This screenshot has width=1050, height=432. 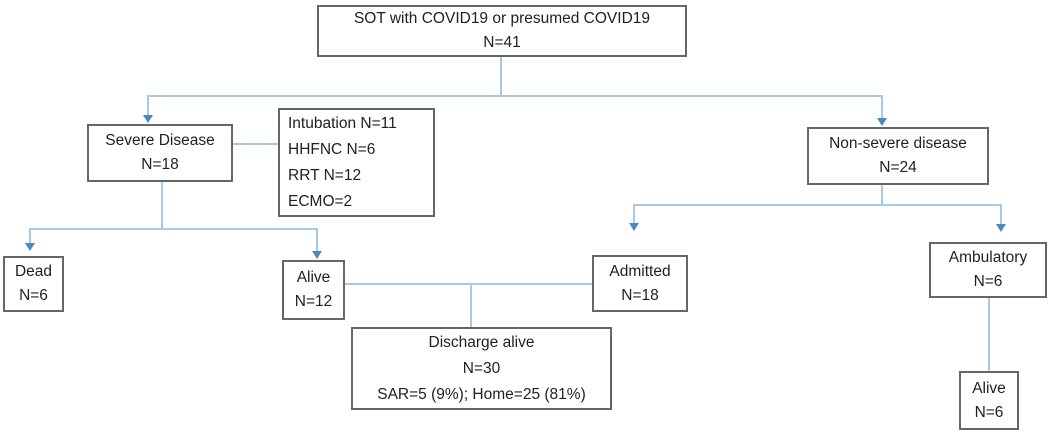 What do you see at coordinates (640, 283) in the screenshot?
I see `node-admitted: Admitted N=18` at bounding box center [640, 283].